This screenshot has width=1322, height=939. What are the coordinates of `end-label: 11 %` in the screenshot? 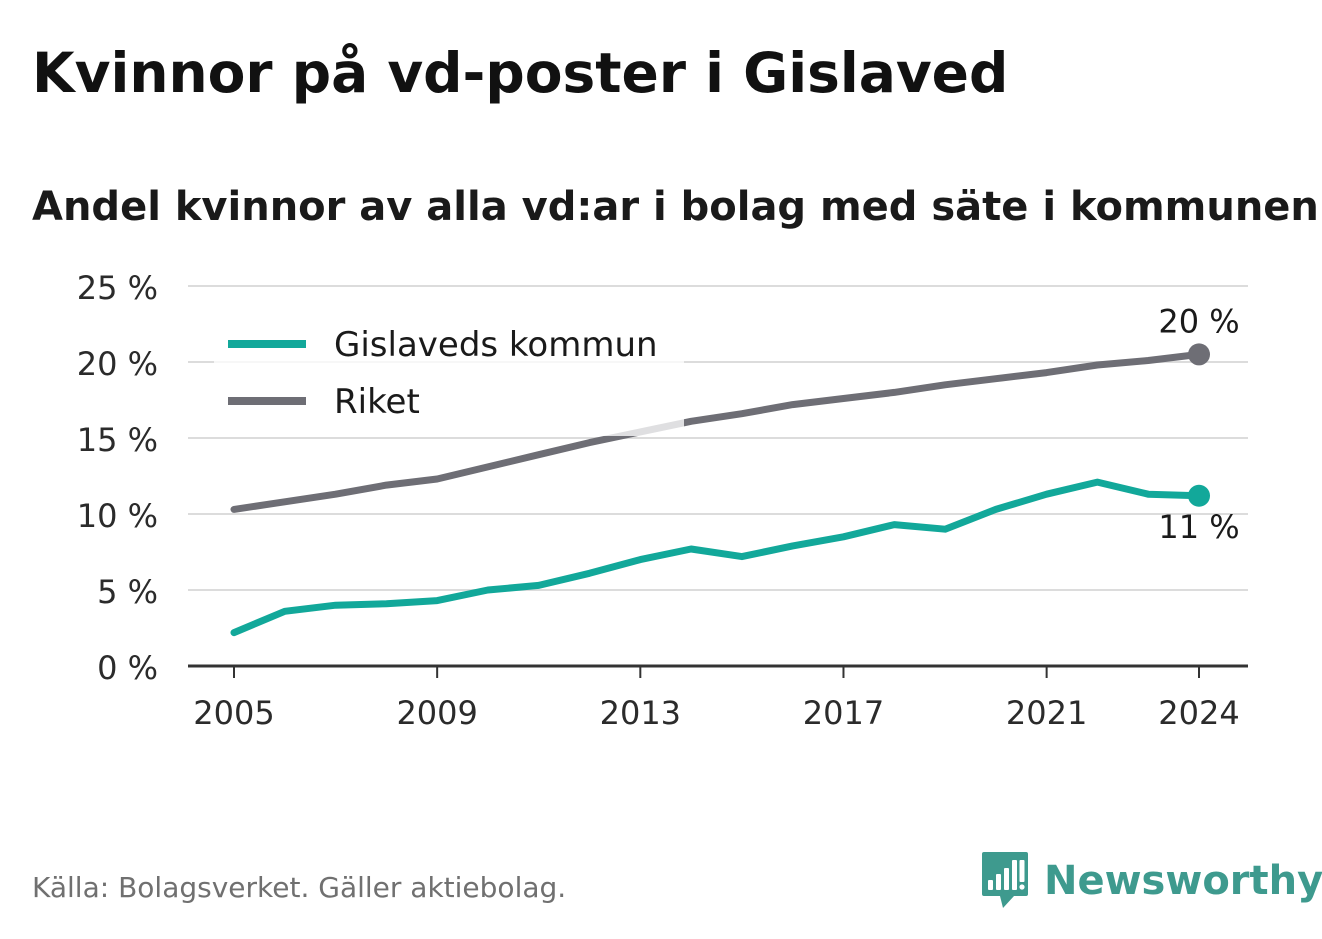 It's located at (1198, 527).